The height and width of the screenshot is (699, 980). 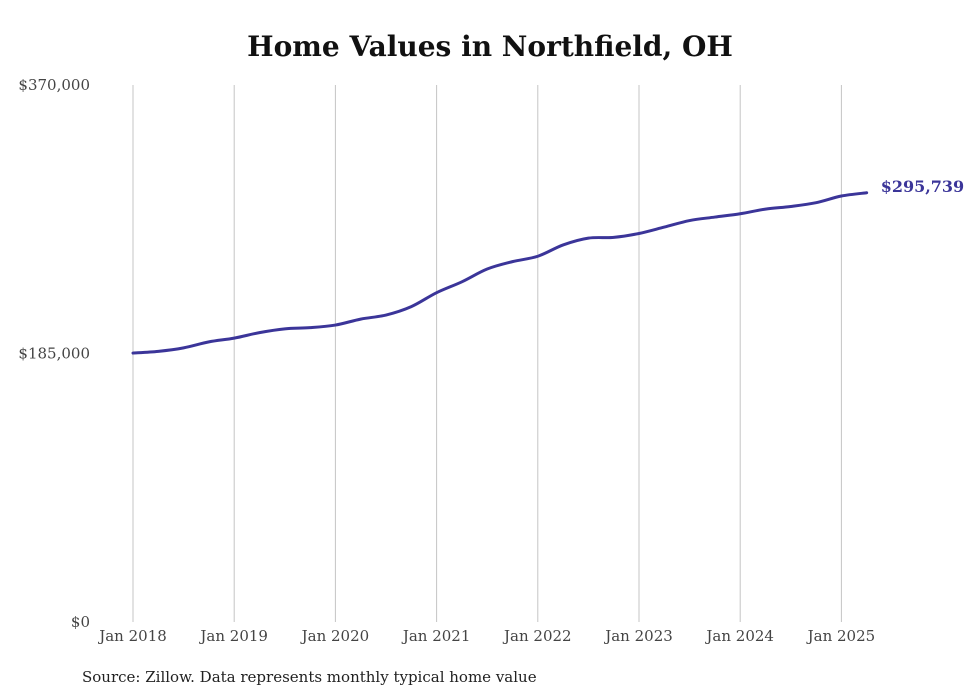 What do you see at coordinates (233, 636) in the screenshot?
I see `x-tick-label: Jan 2019` at bounding box center [233, 636].